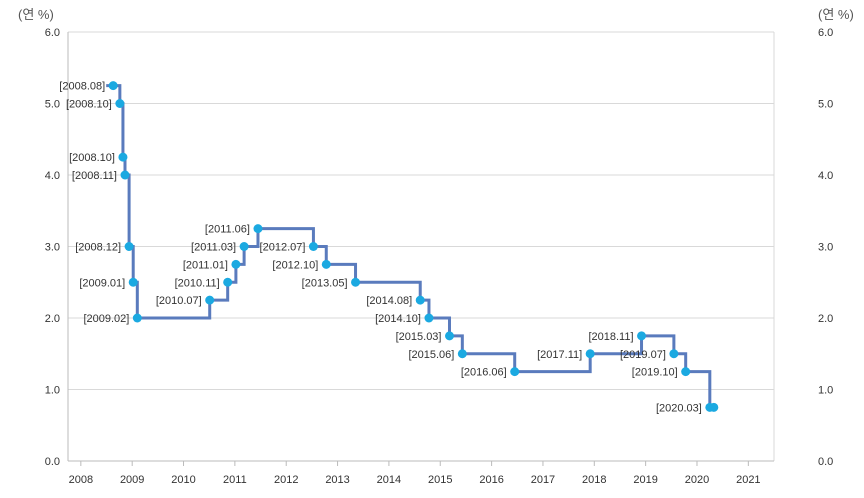  Describe the element at coordinates (337, 480) in the screenshot. I see `x-tick-label: 2013` at that location.